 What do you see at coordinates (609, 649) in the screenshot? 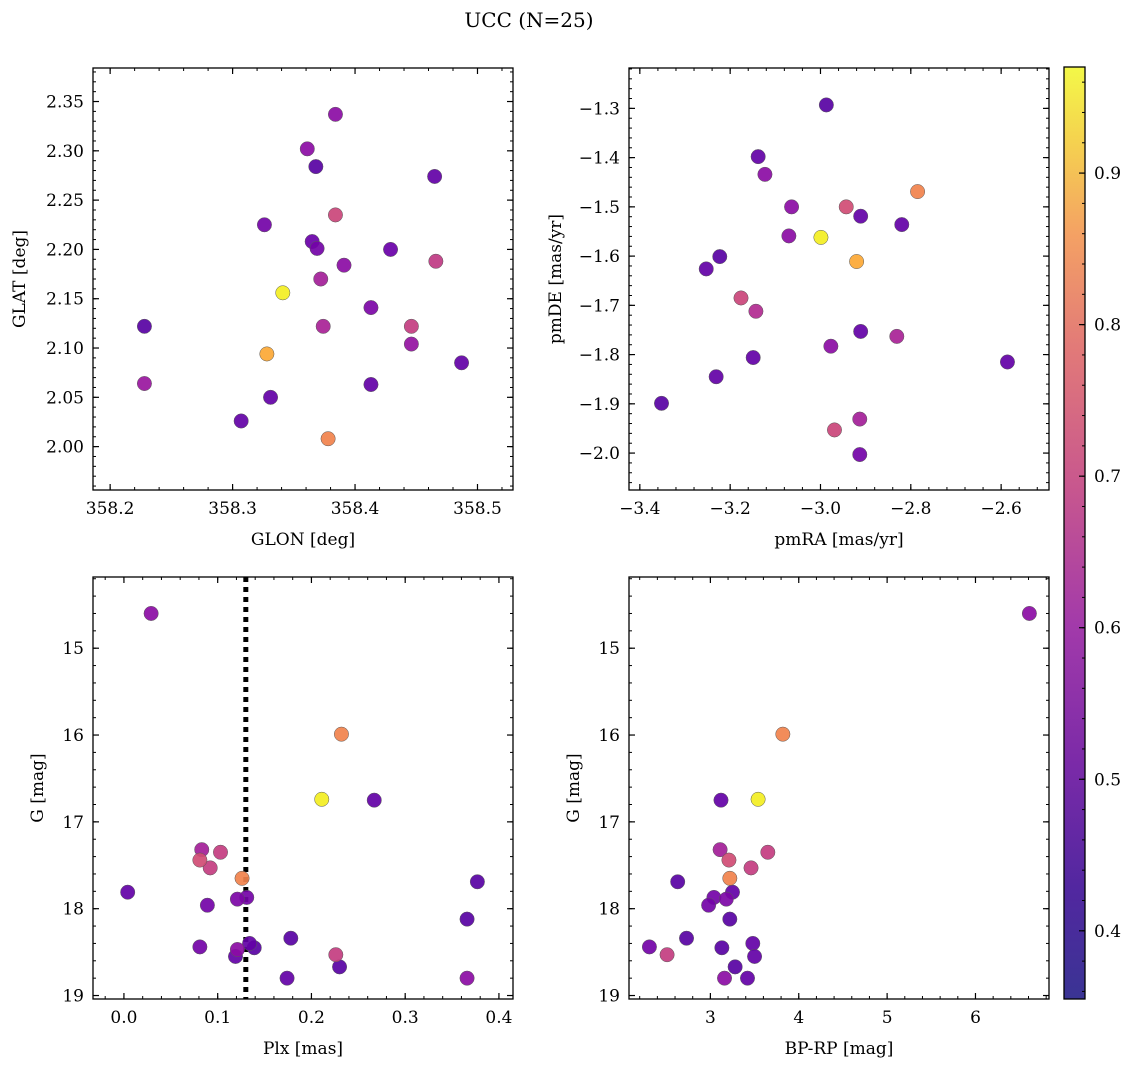
I see `y-tick-label: 15` at bounding box center [609, 649].